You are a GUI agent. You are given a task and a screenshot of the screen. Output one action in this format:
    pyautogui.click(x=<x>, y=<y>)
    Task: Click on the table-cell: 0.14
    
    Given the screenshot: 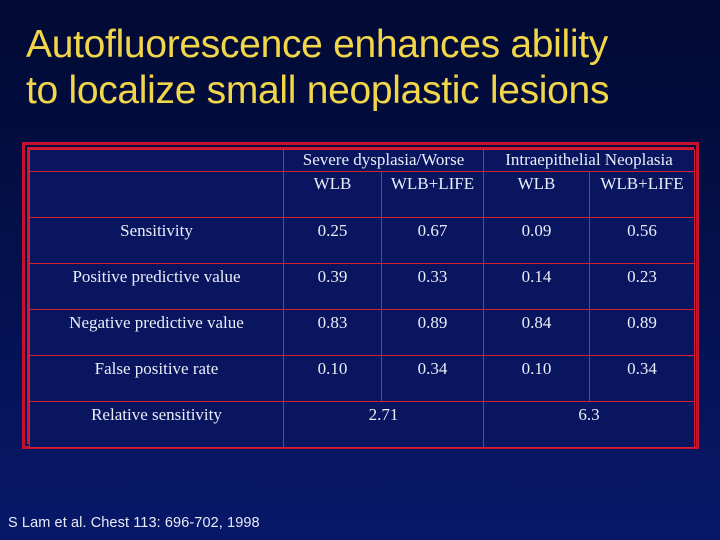 What is the action you would take?
    pyautogui.click(x=536, y=286)
    